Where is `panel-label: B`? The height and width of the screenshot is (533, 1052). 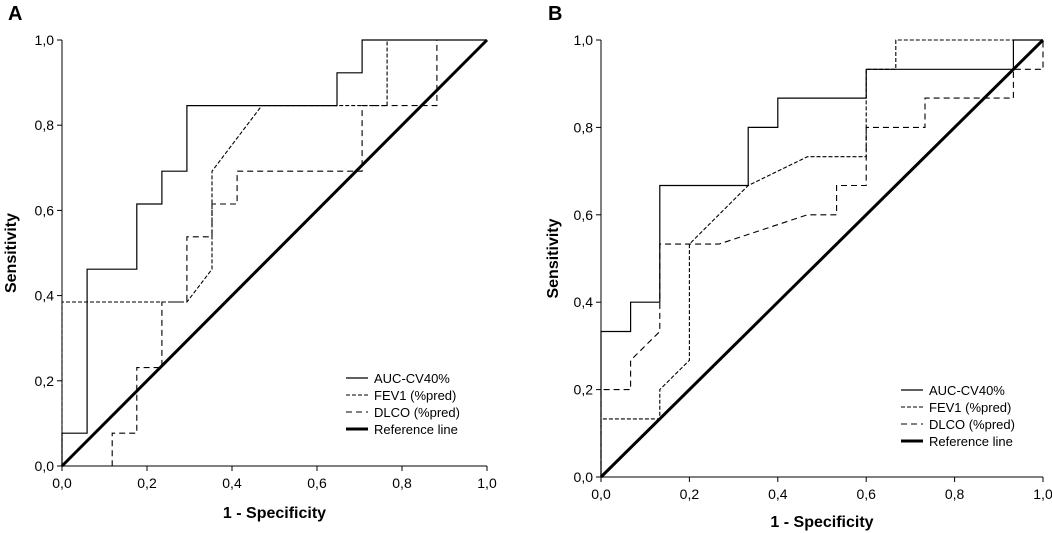 panel-label: B is located at coordinates (555, 14).